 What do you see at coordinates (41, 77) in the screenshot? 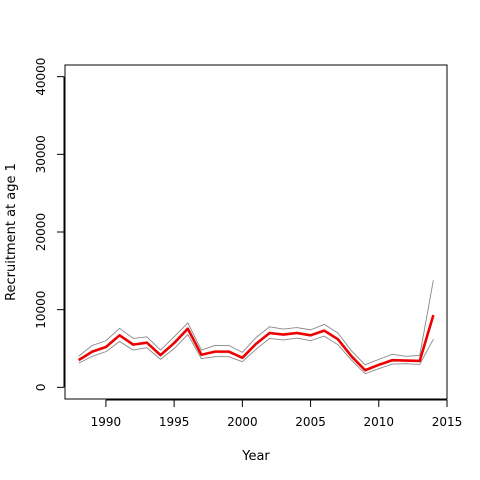
I see `y-tick-label: 40000` at bounding box center [41, 77].